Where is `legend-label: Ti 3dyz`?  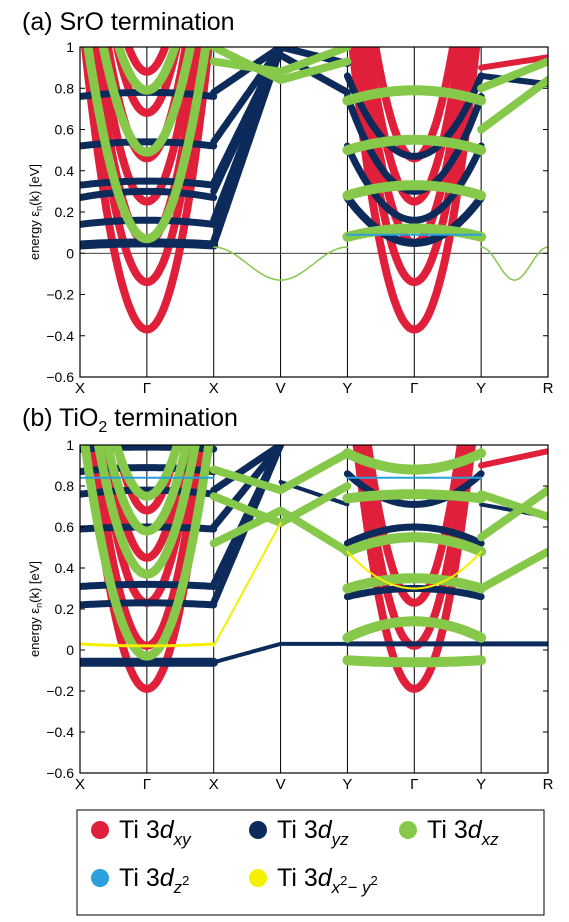
legend-label: Ti 3dyz is located at coordinates (313, 832).